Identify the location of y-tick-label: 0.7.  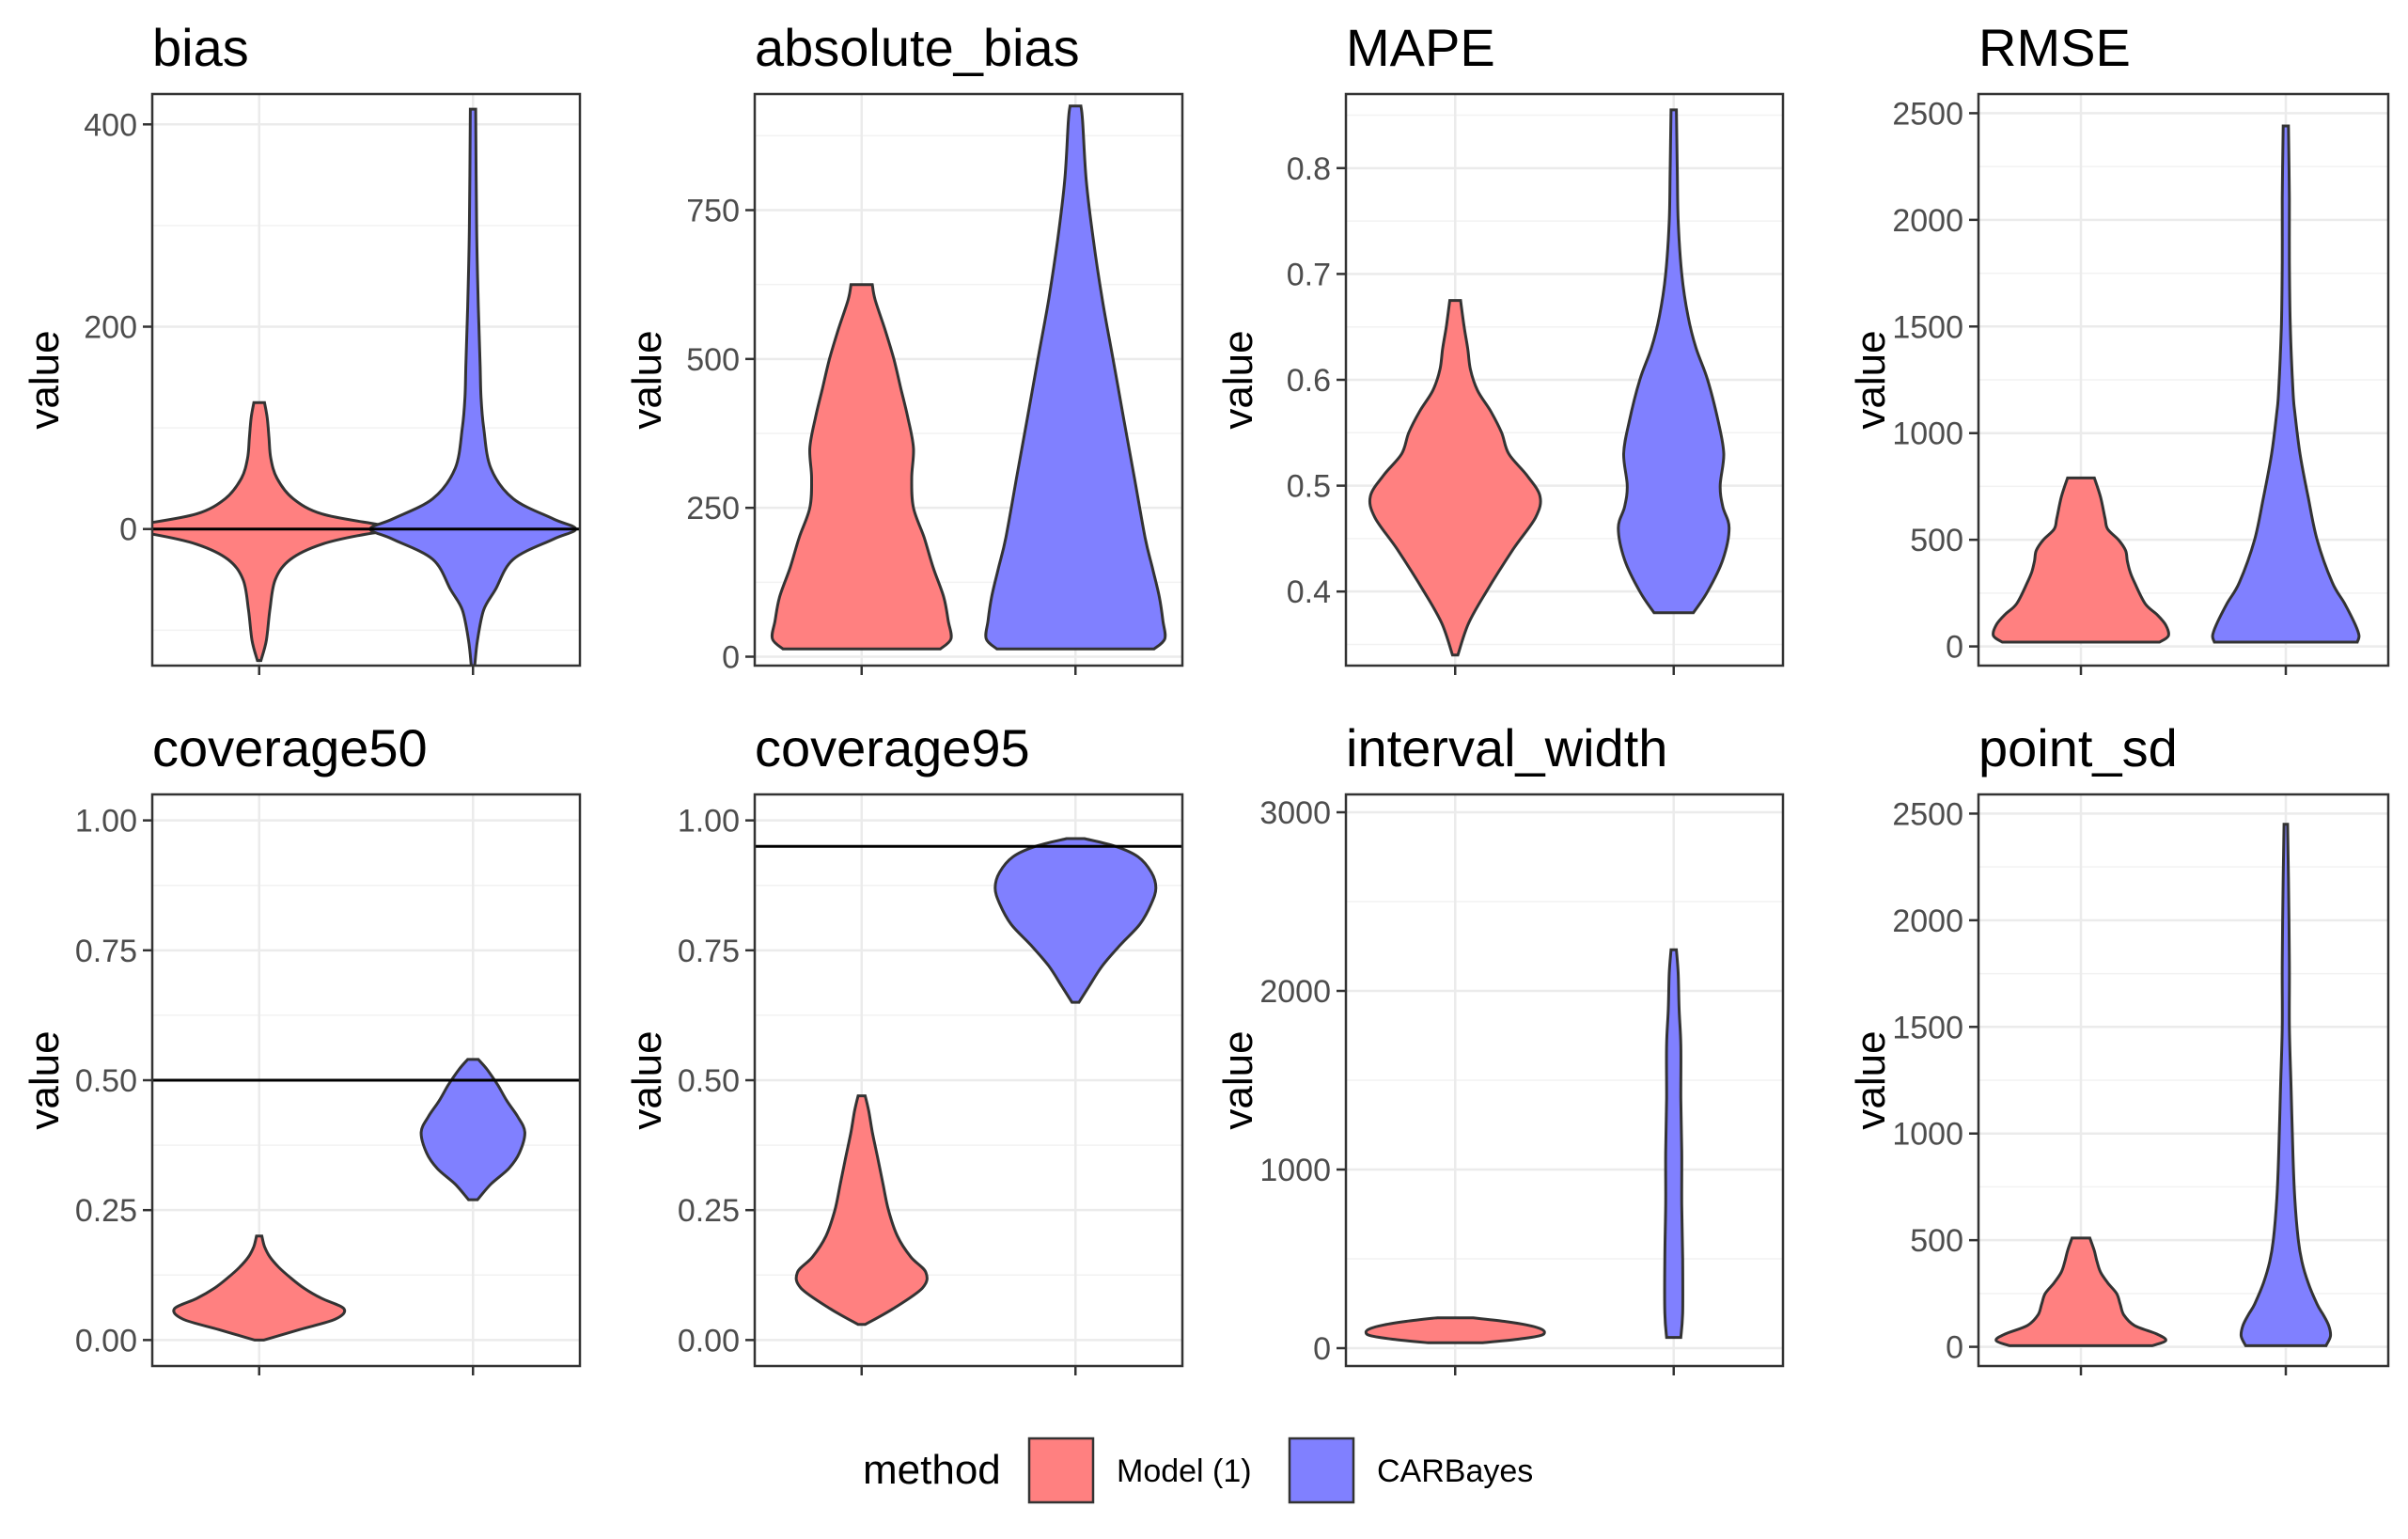
(1309, 274).